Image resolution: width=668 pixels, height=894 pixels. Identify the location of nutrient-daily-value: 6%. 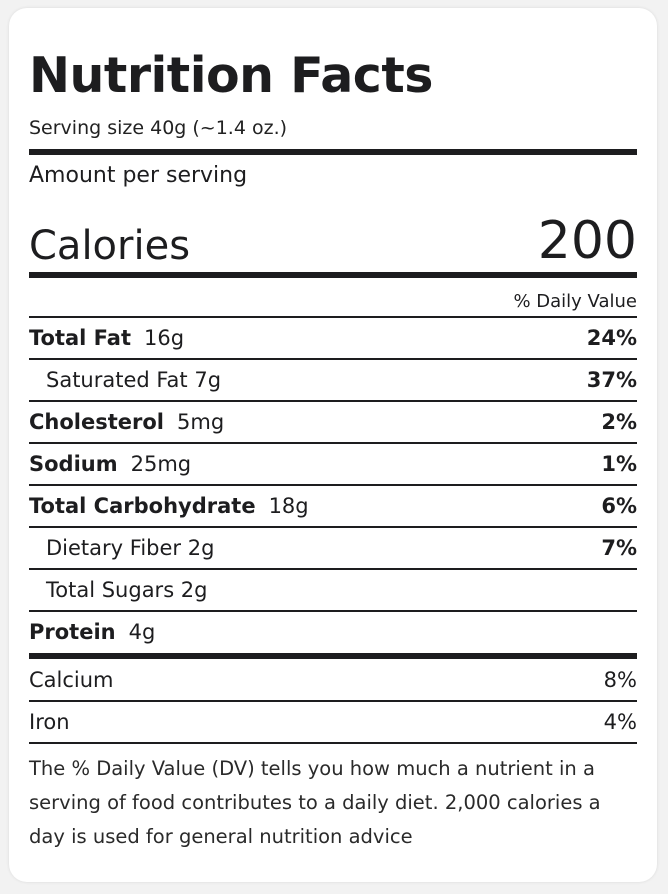
(619, 506).